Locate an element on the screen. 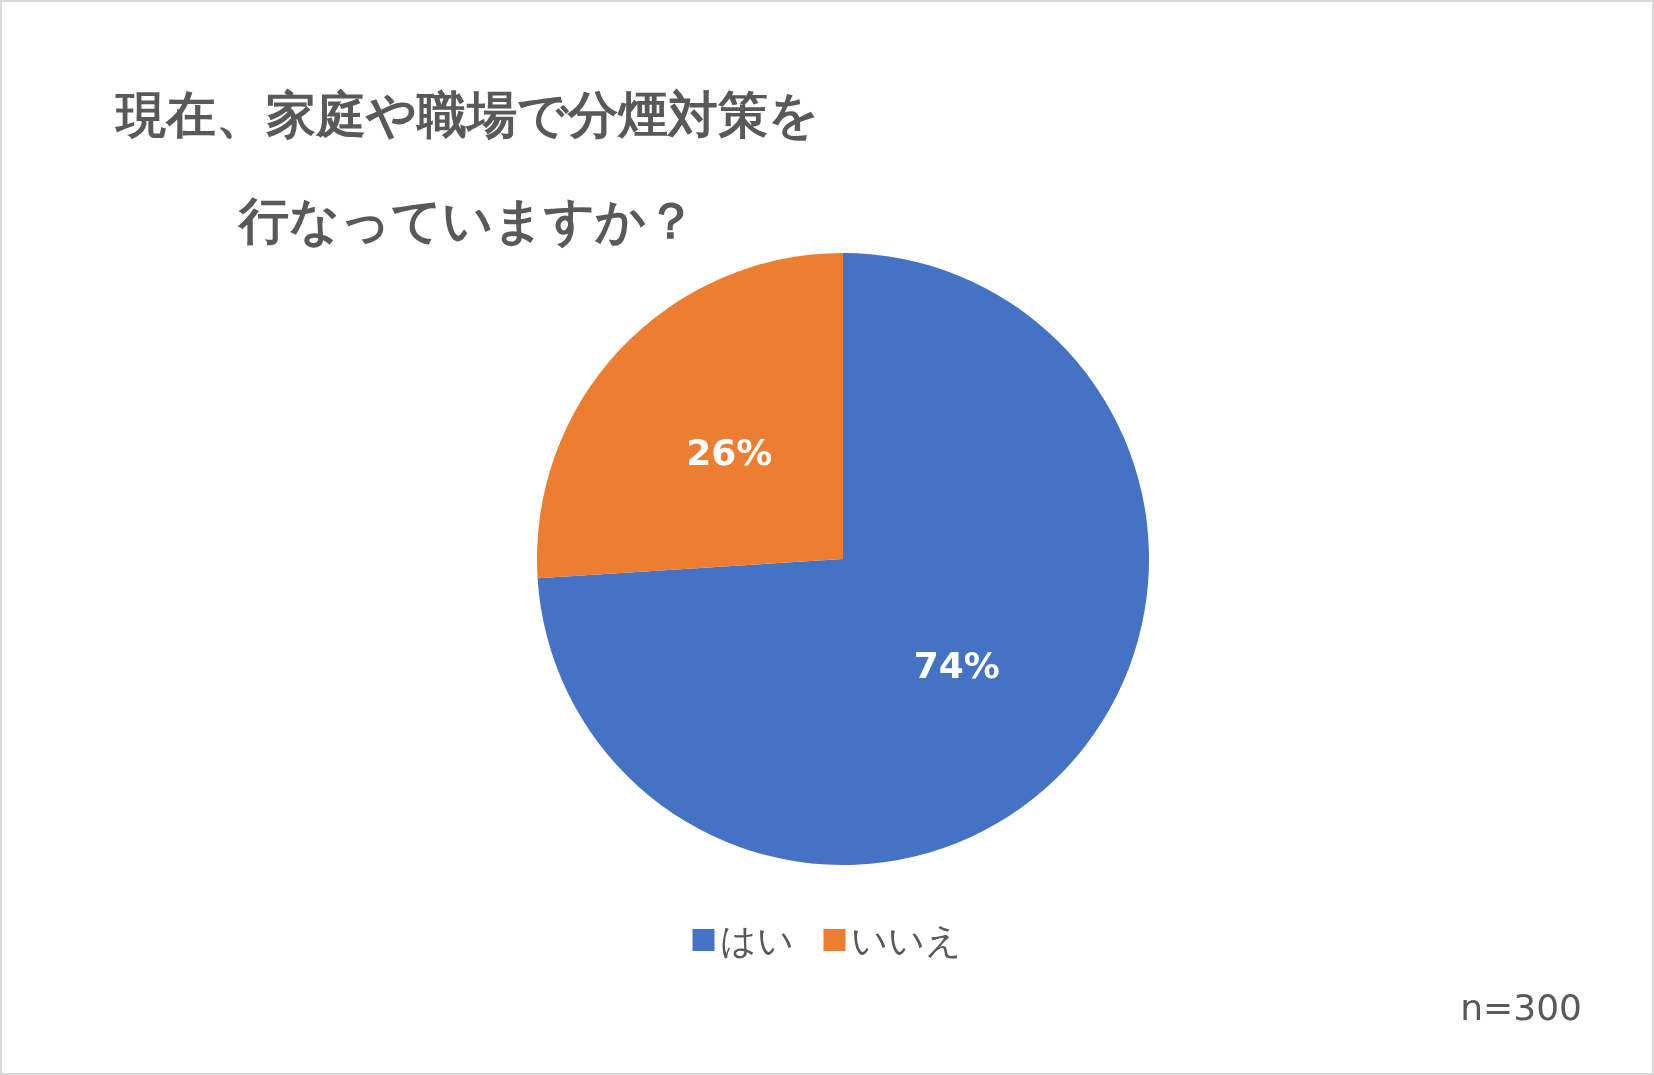 The image size is (1654, 1075). text: n=300 is located at coordinates (1521, 1007).